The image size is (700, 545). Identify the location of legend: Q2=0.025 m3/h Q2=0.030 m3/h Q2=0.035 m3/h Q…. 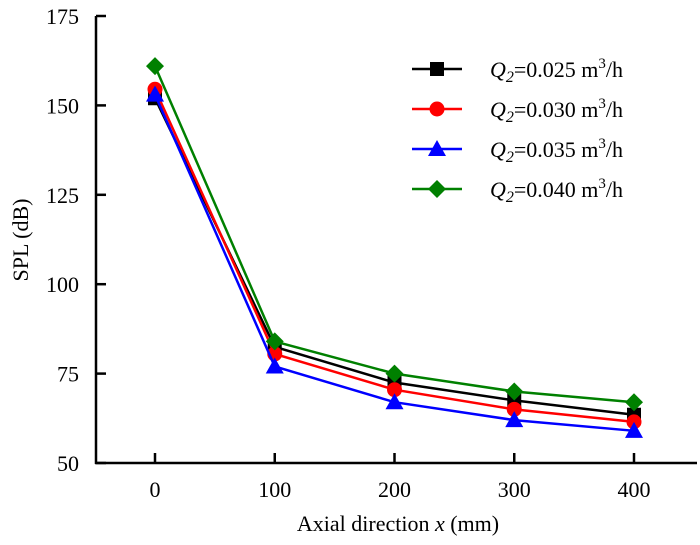
(517, 131).